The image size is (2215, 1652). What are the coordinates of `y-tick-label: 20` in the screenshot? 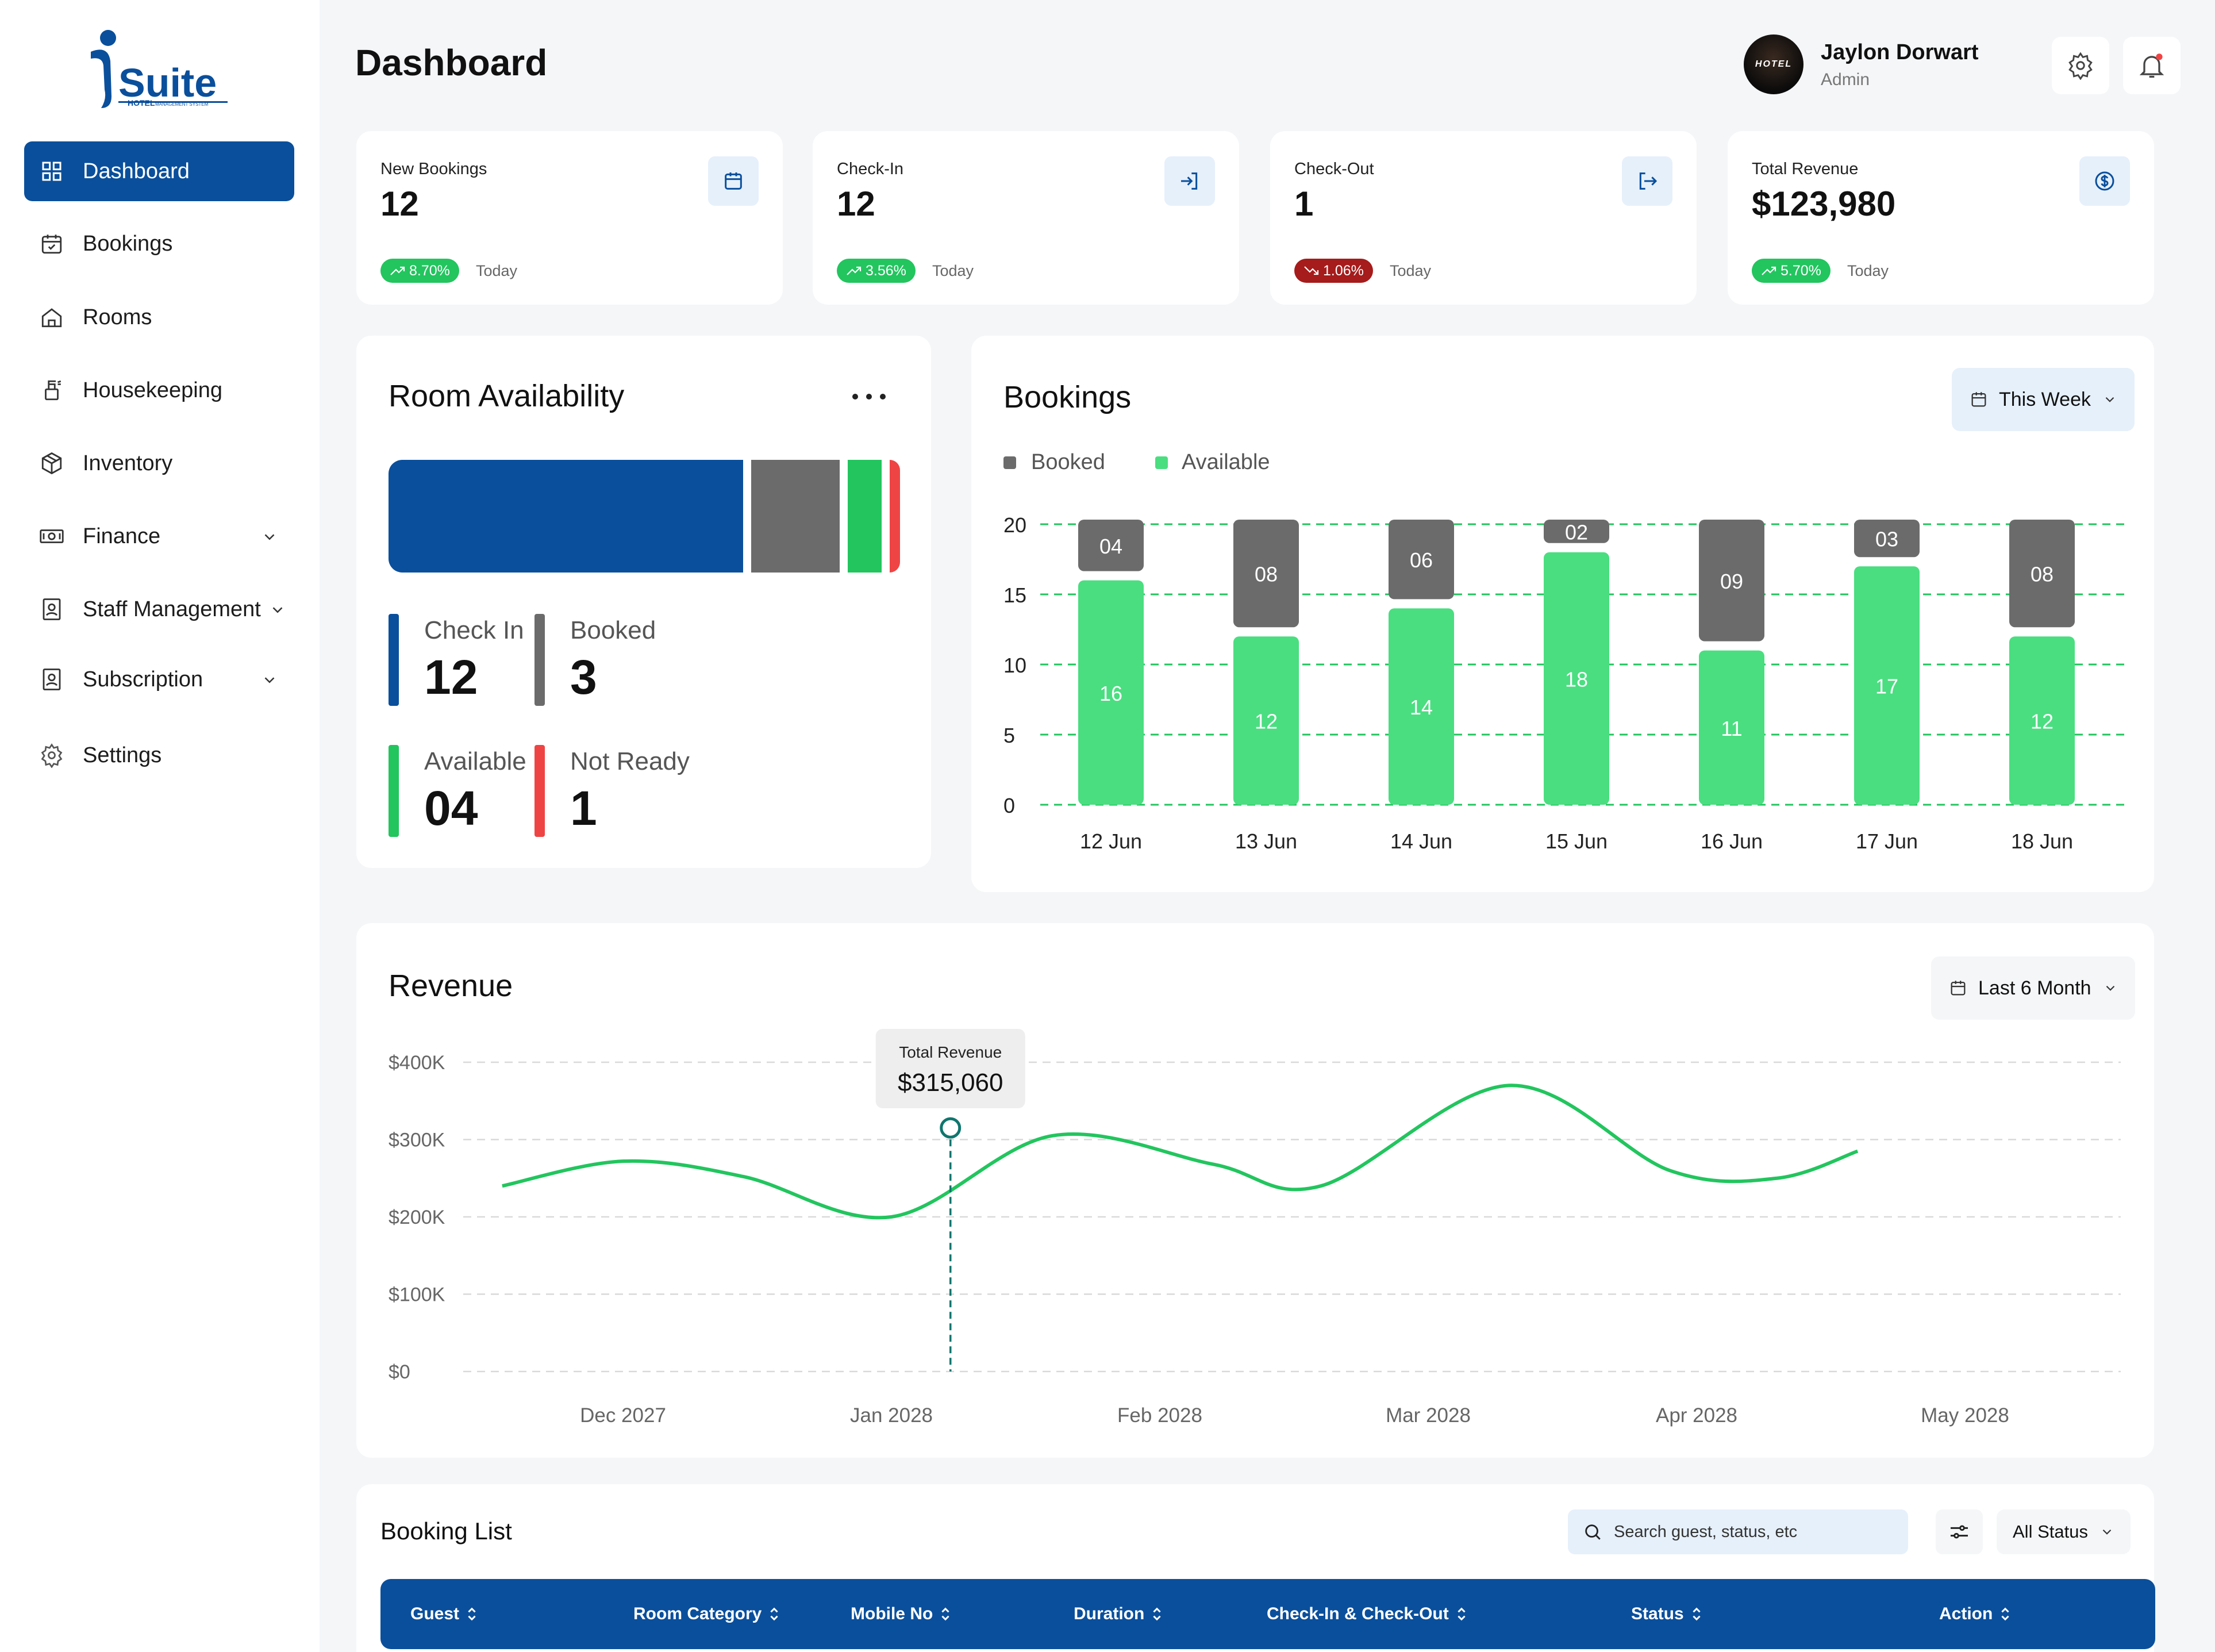 It's located at (1014, 525).